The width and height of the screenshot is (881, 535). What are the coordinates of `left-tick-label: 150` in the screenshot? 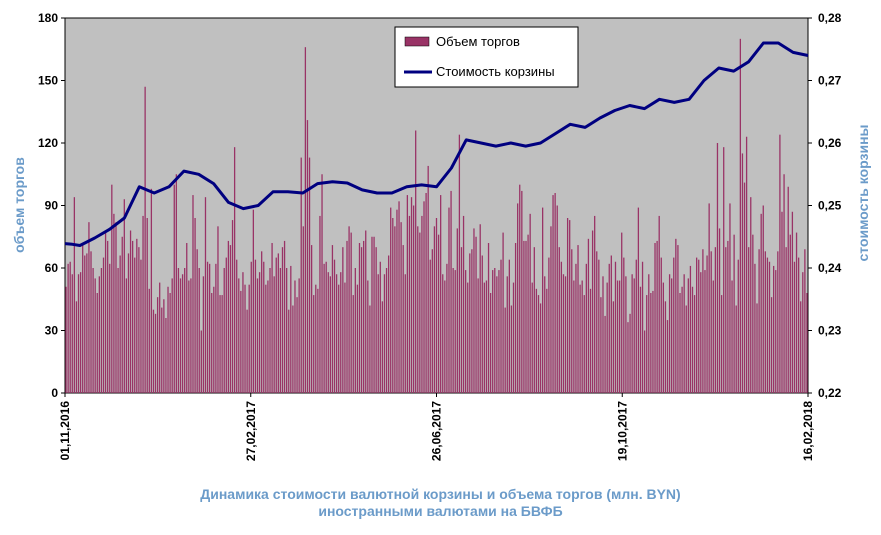 It's located at (48, 81).